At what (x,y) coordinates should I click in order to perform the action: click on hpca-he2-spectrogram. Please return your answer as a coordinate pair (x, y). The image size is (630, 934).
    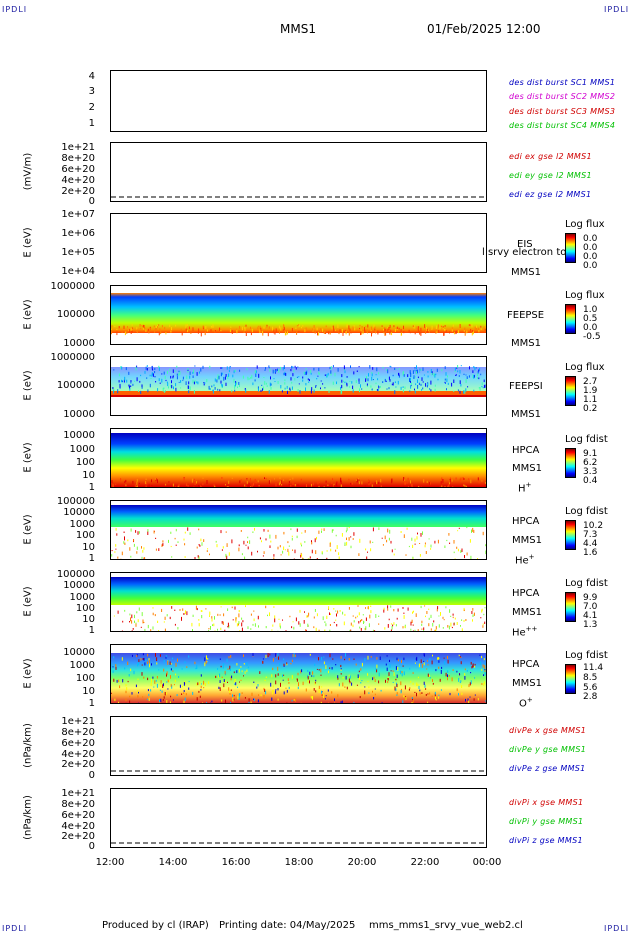
    Looking at the image, I should click on (298, 604).